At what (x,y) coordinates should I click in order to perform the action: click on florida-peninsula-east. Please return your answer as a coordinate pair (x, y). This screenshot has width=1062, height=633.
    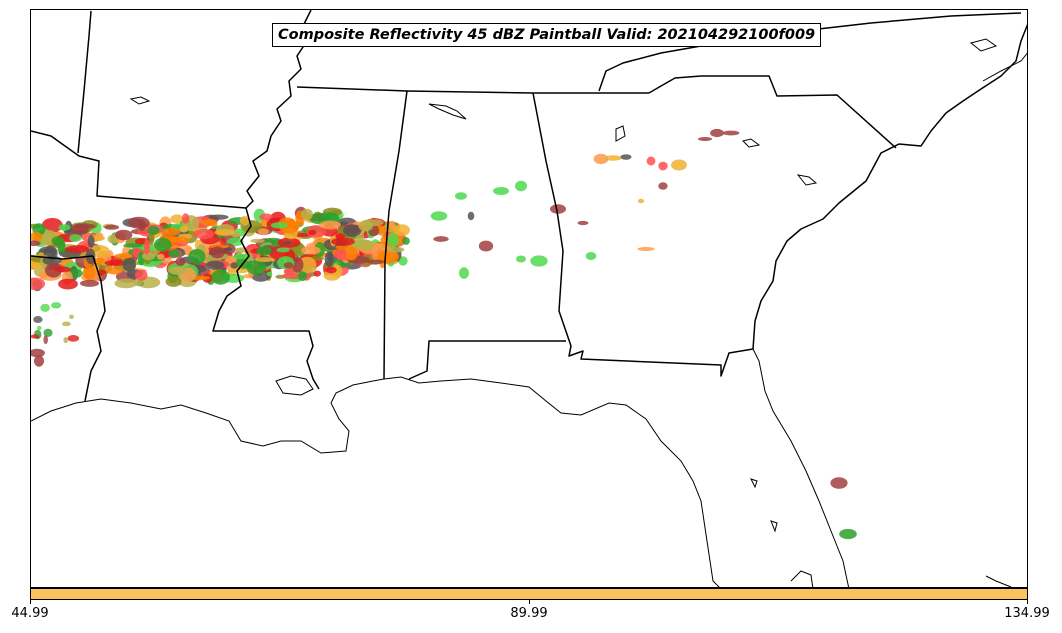
    Looking at the image, I should click on (801, 467).